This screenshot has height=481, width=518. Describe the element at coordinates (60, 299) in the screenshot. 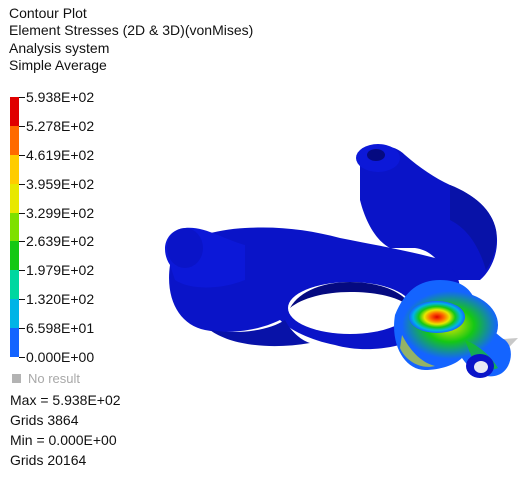

I see `legend-value-label: 1.320E+02` at that location.